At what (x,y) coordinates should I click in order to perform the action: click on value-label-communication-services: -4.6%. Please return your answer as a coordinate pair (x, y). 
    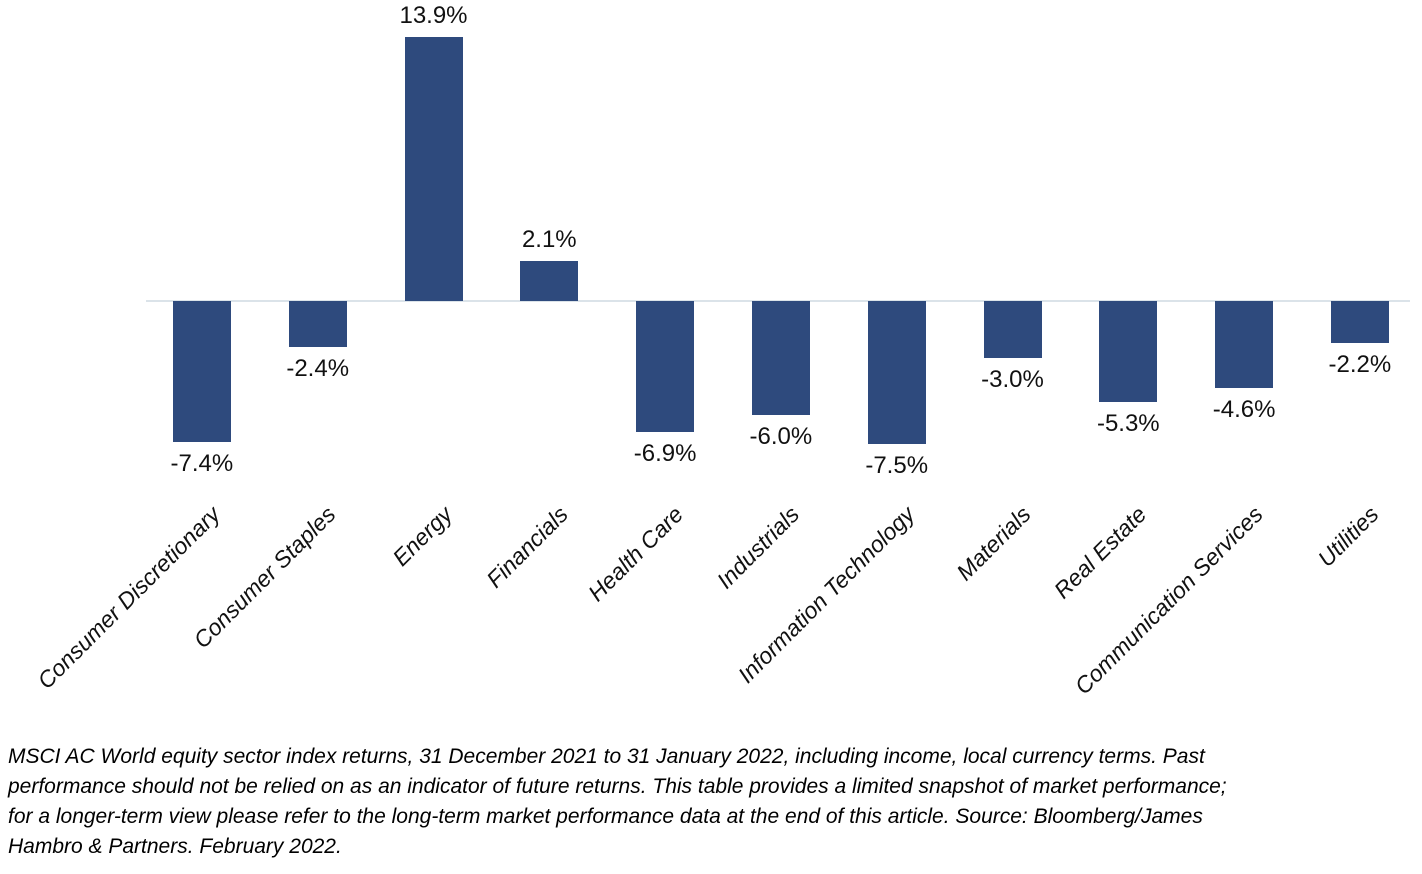
    Looking at the image, I should click on (1244, 410).